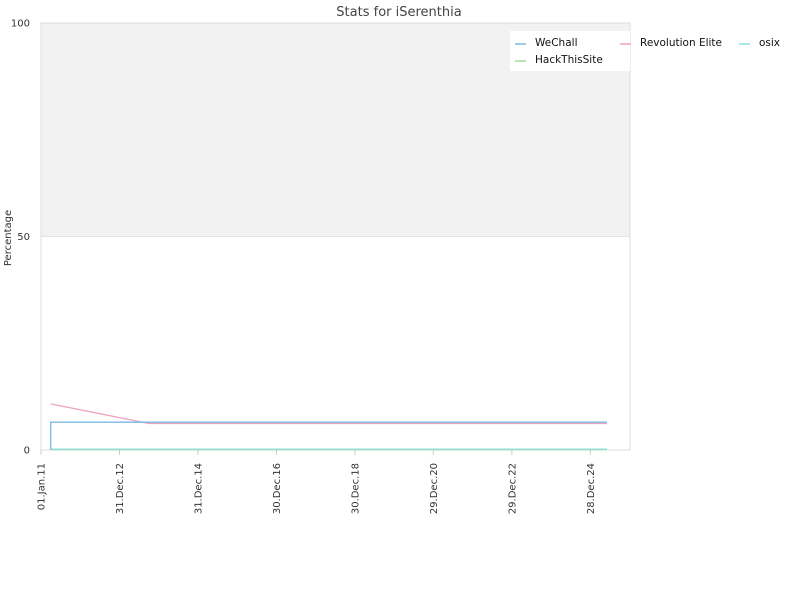 Image resolution: width=800 pixels, height=600 pixels. What do you see at coordinates (556, 43) in the screenshot?
I see `legend-entry-label: WeChall` at bounding box center [556, 43].